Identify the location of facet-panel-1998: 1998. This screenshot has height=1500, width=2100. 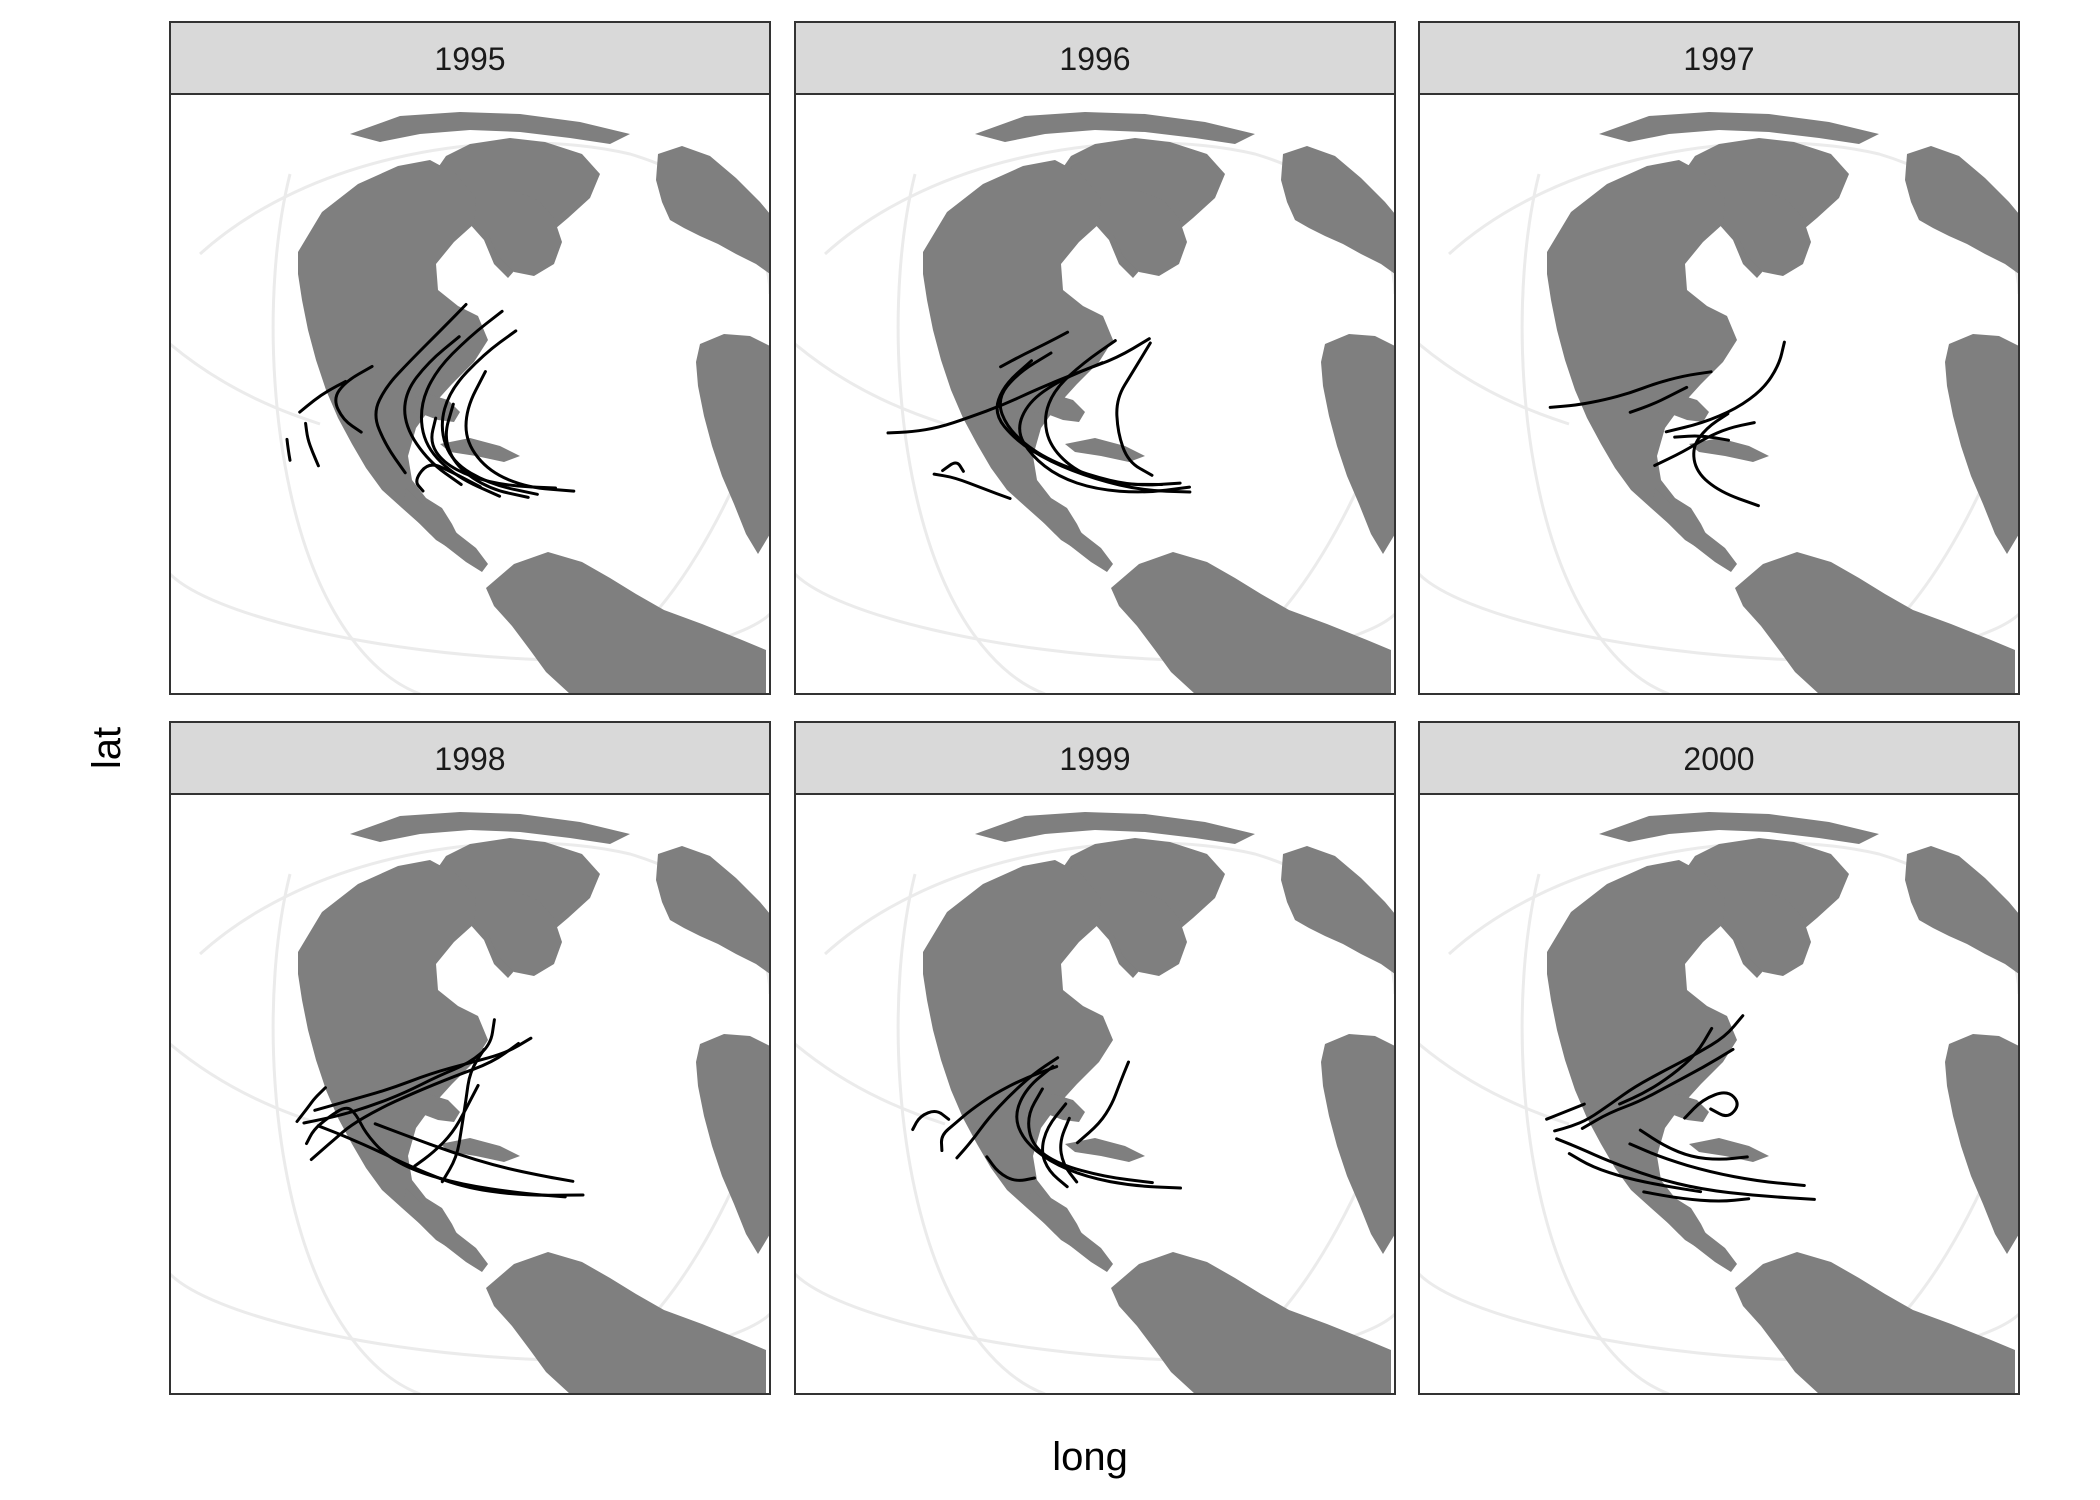
(470, 1058).